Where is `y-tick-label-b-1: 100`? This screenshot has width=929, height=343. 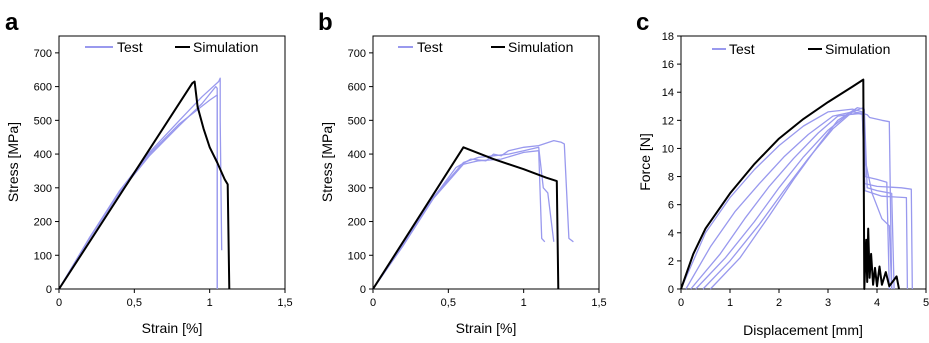 y-tick-label-b-1: 100 is located at coordinates (357, 256).